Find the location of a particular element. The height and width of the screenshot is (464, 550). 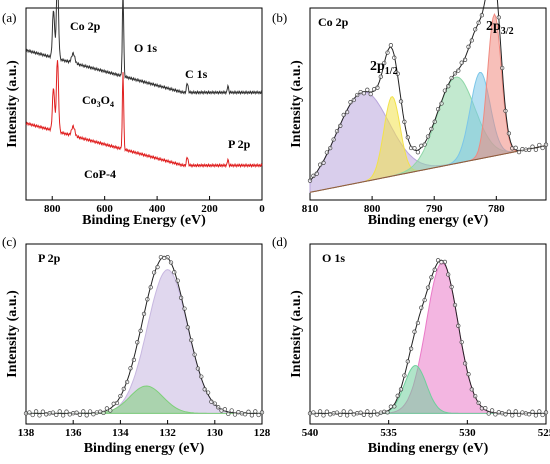

xtick-label: 790 is located at coordinates (434, 209).